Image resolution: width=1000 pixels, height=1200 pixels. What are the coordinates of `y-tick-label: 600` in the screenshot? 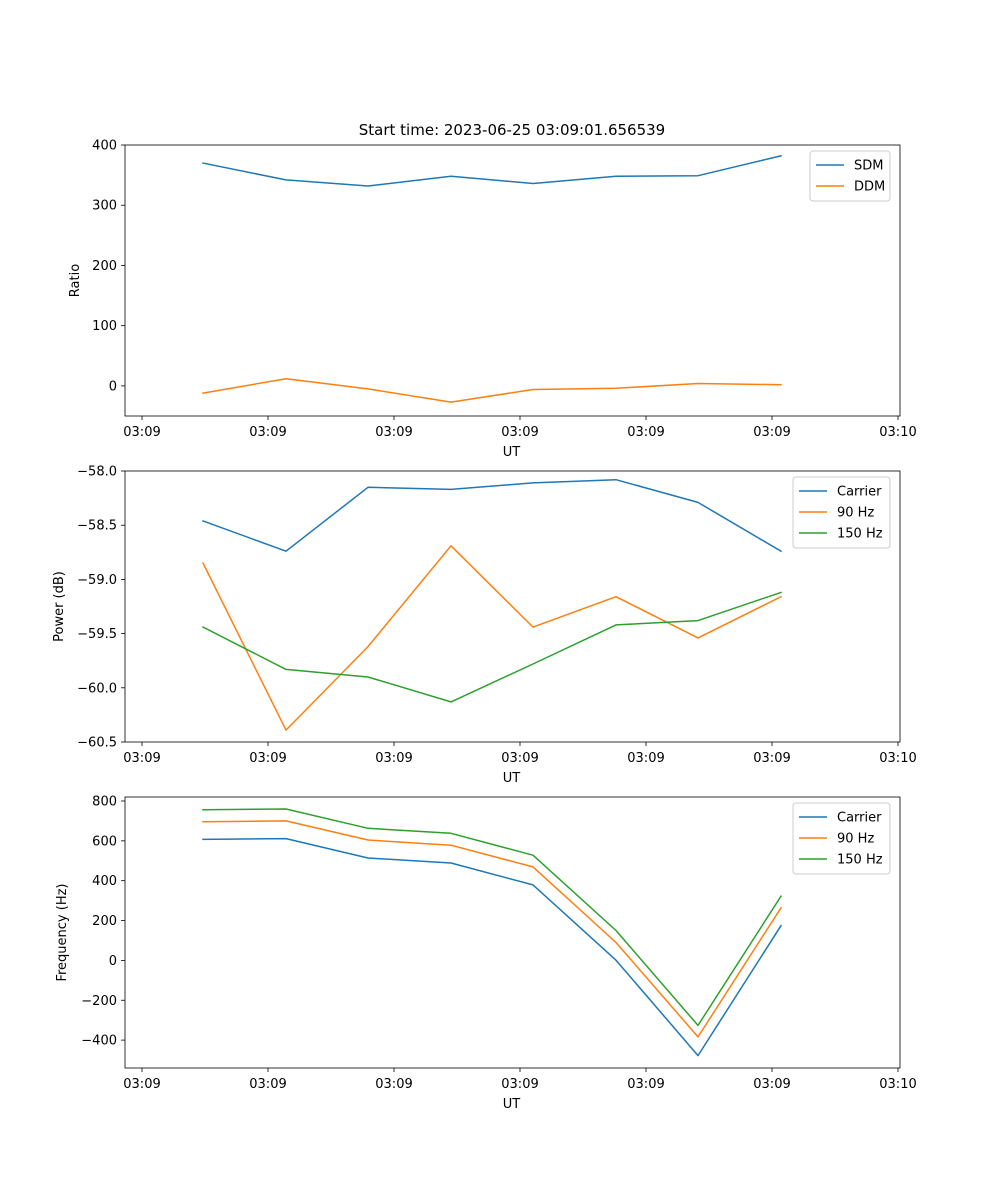 It's located at (104, 841).